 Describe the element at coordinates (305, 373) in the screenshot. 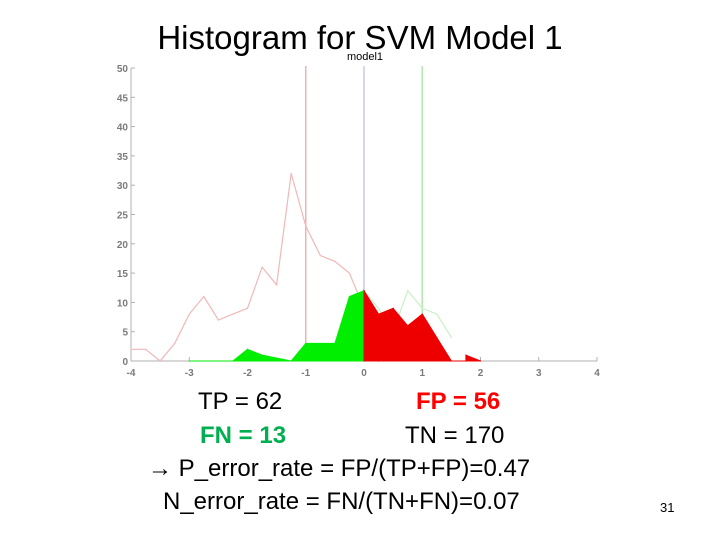

I see `x-tick-label: -1` at that location.